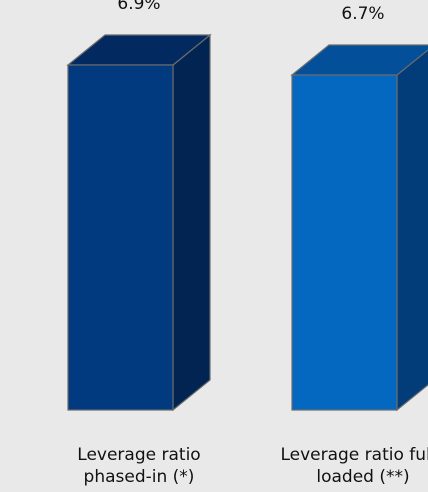  I want to click on data-label-2: 6.7%, so click(362, 14).